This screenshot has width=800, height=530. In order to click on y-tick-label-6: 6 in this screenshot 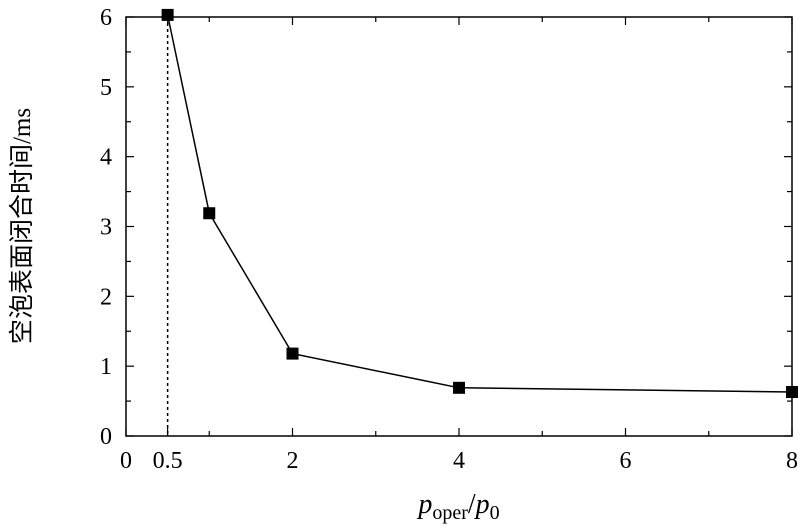, I will do `click(106, 18)`.